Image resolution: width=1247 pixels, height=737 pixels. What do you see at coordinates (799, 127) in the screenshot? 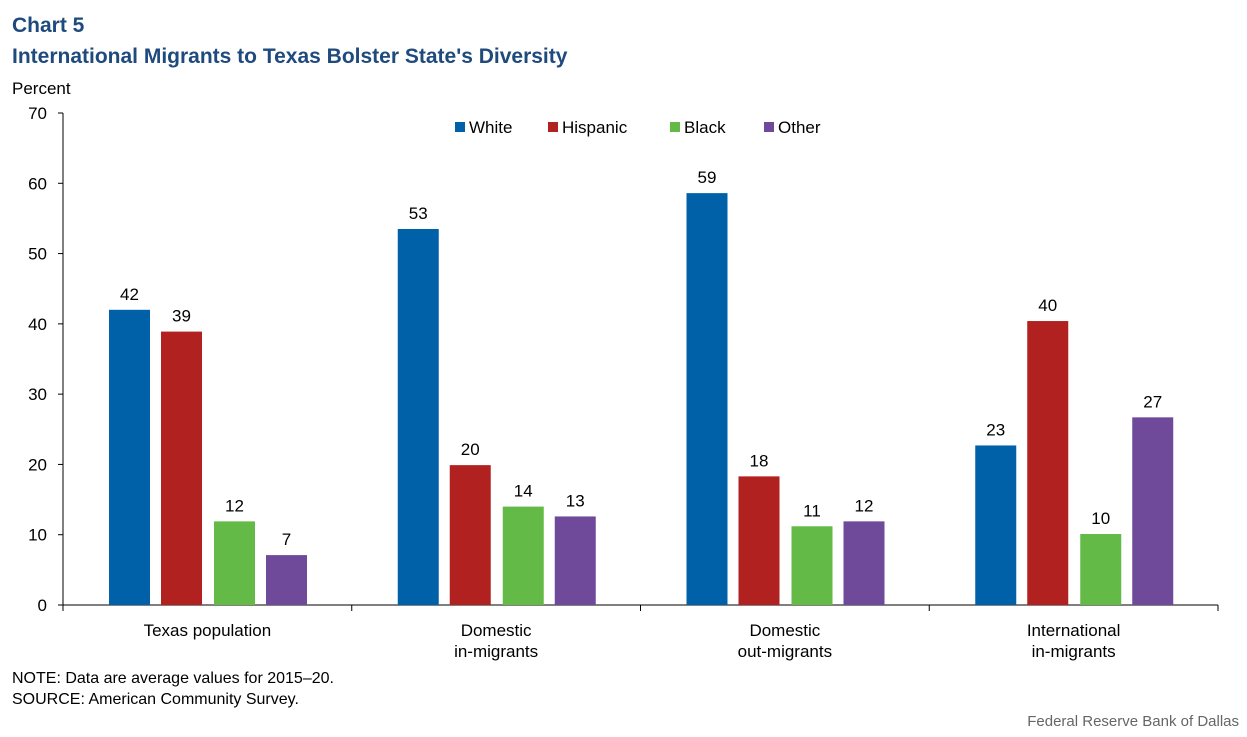
I see `legend-label: Other` at bounding box center [799, 127].